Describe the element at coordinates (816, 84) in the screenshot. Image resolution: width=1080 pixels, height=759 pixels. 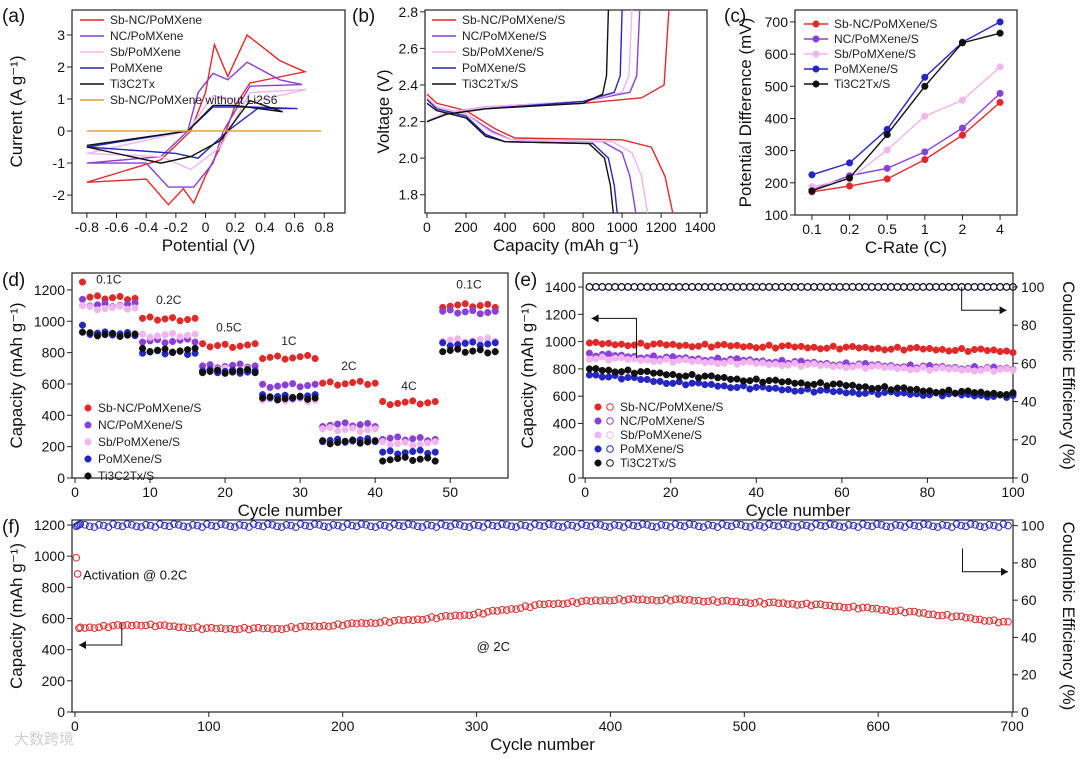
I see `legend-marker` at that location.